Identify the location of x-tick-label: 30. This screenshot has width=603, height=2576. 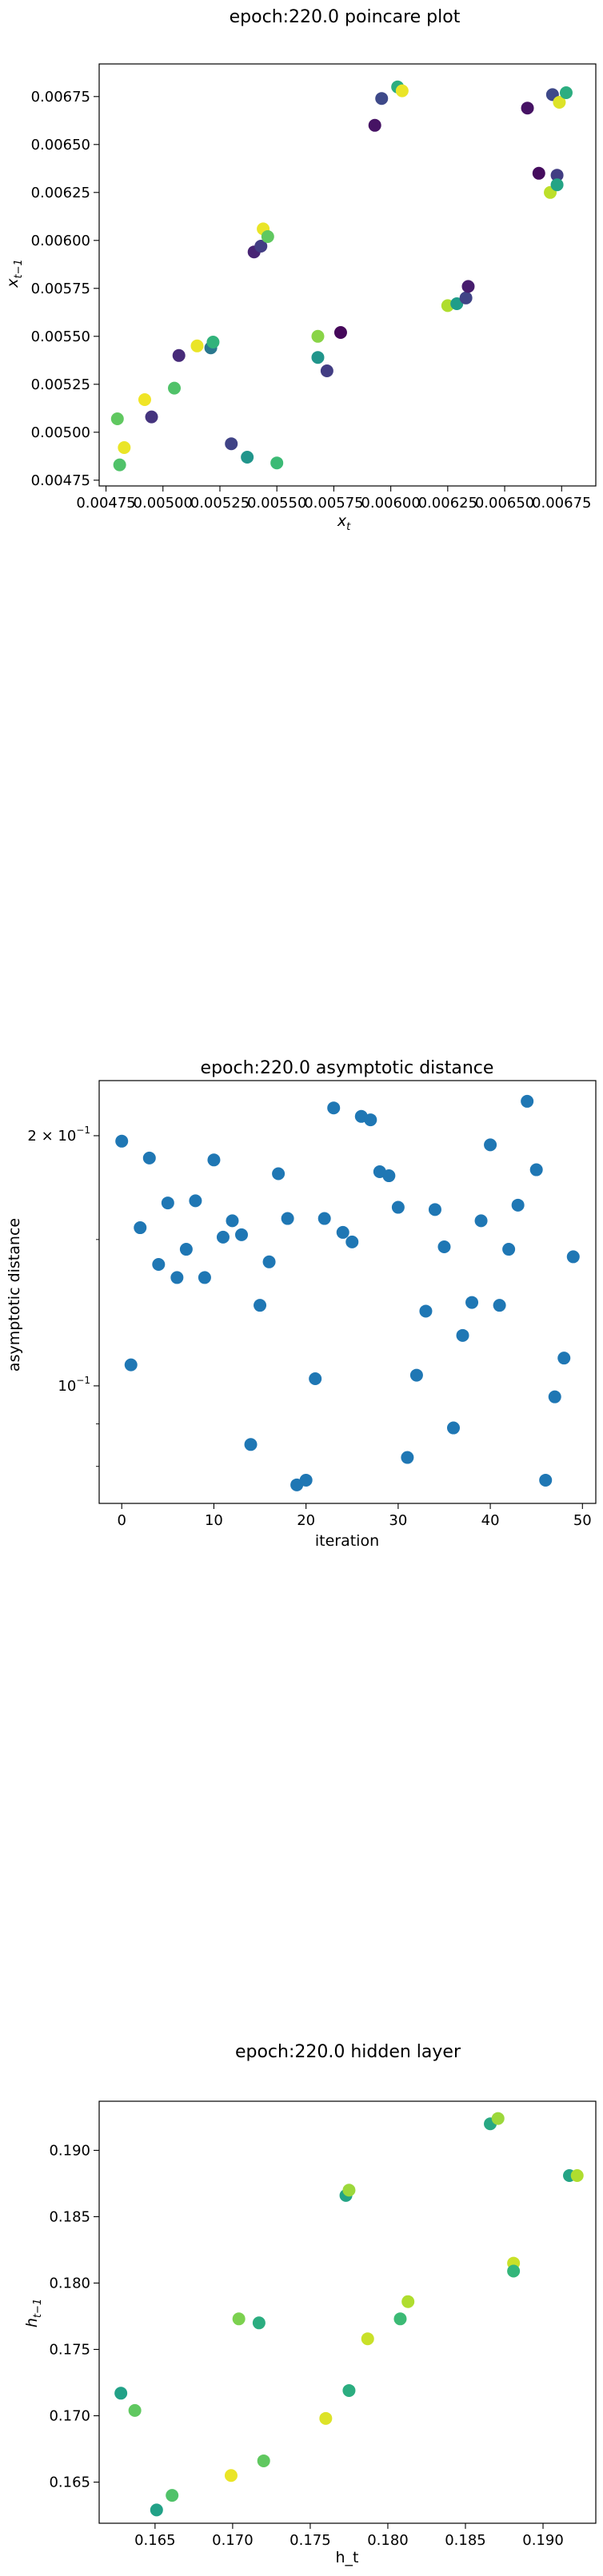
(398, 1520).